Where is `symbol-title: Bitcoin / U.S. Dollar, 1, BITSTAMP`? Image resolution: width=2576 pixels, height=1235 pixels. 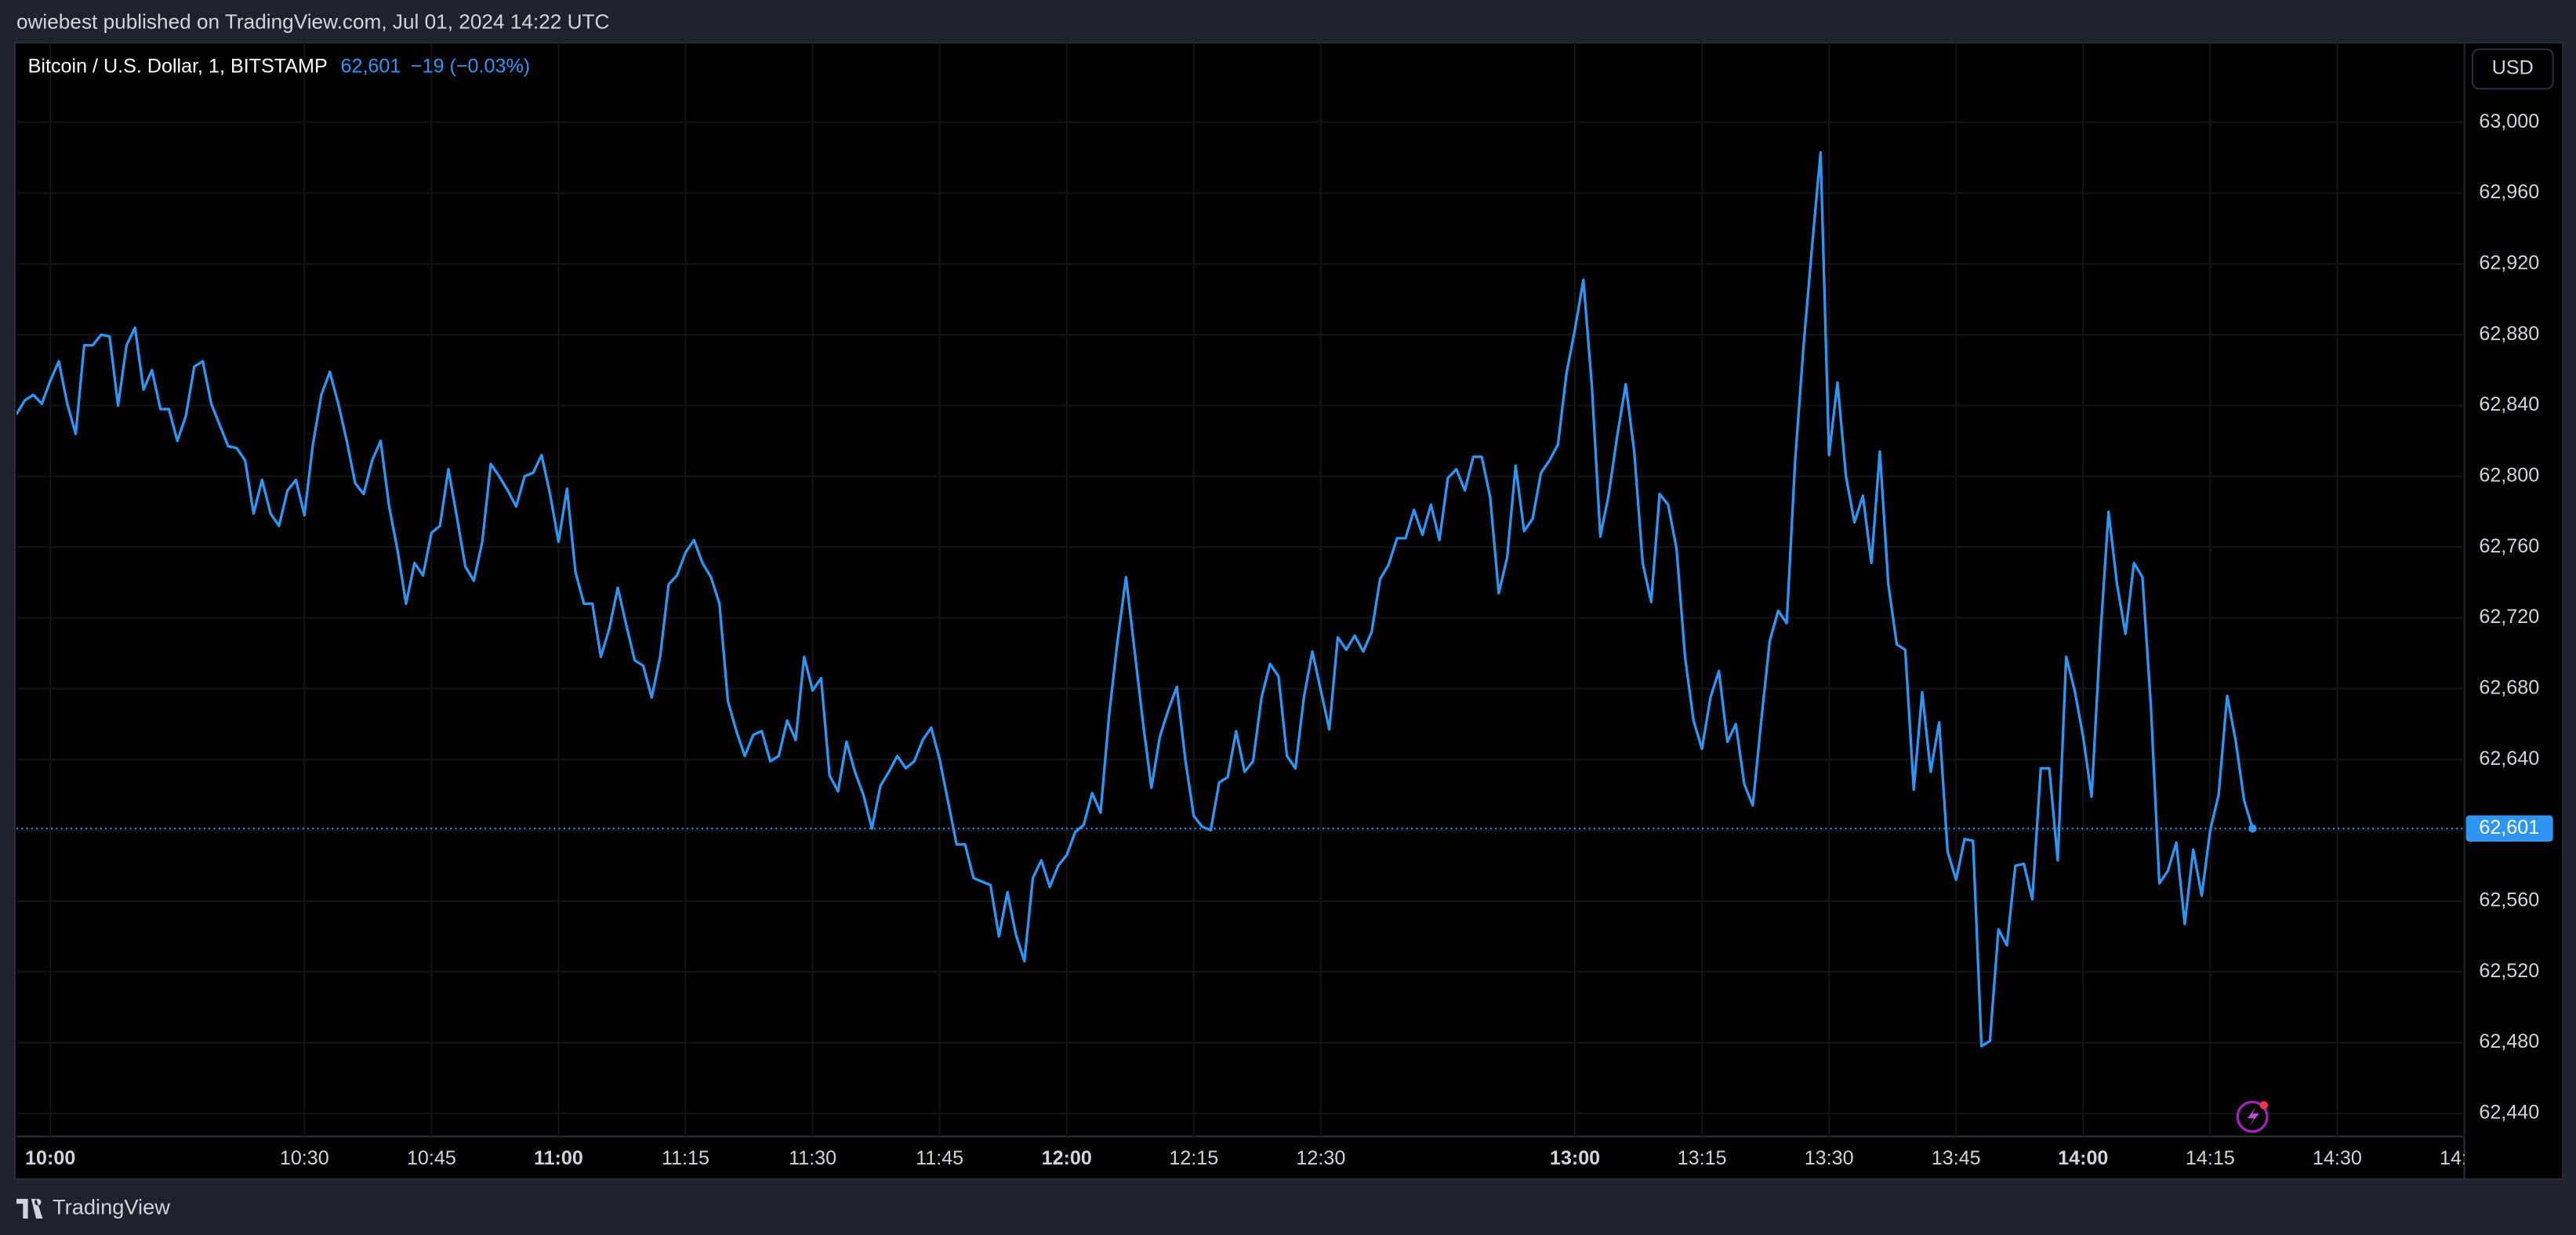
symbol-title: Bitcoin / U.S. Dollar, 1, BITSTAMP is located at coordinates (178, 67).